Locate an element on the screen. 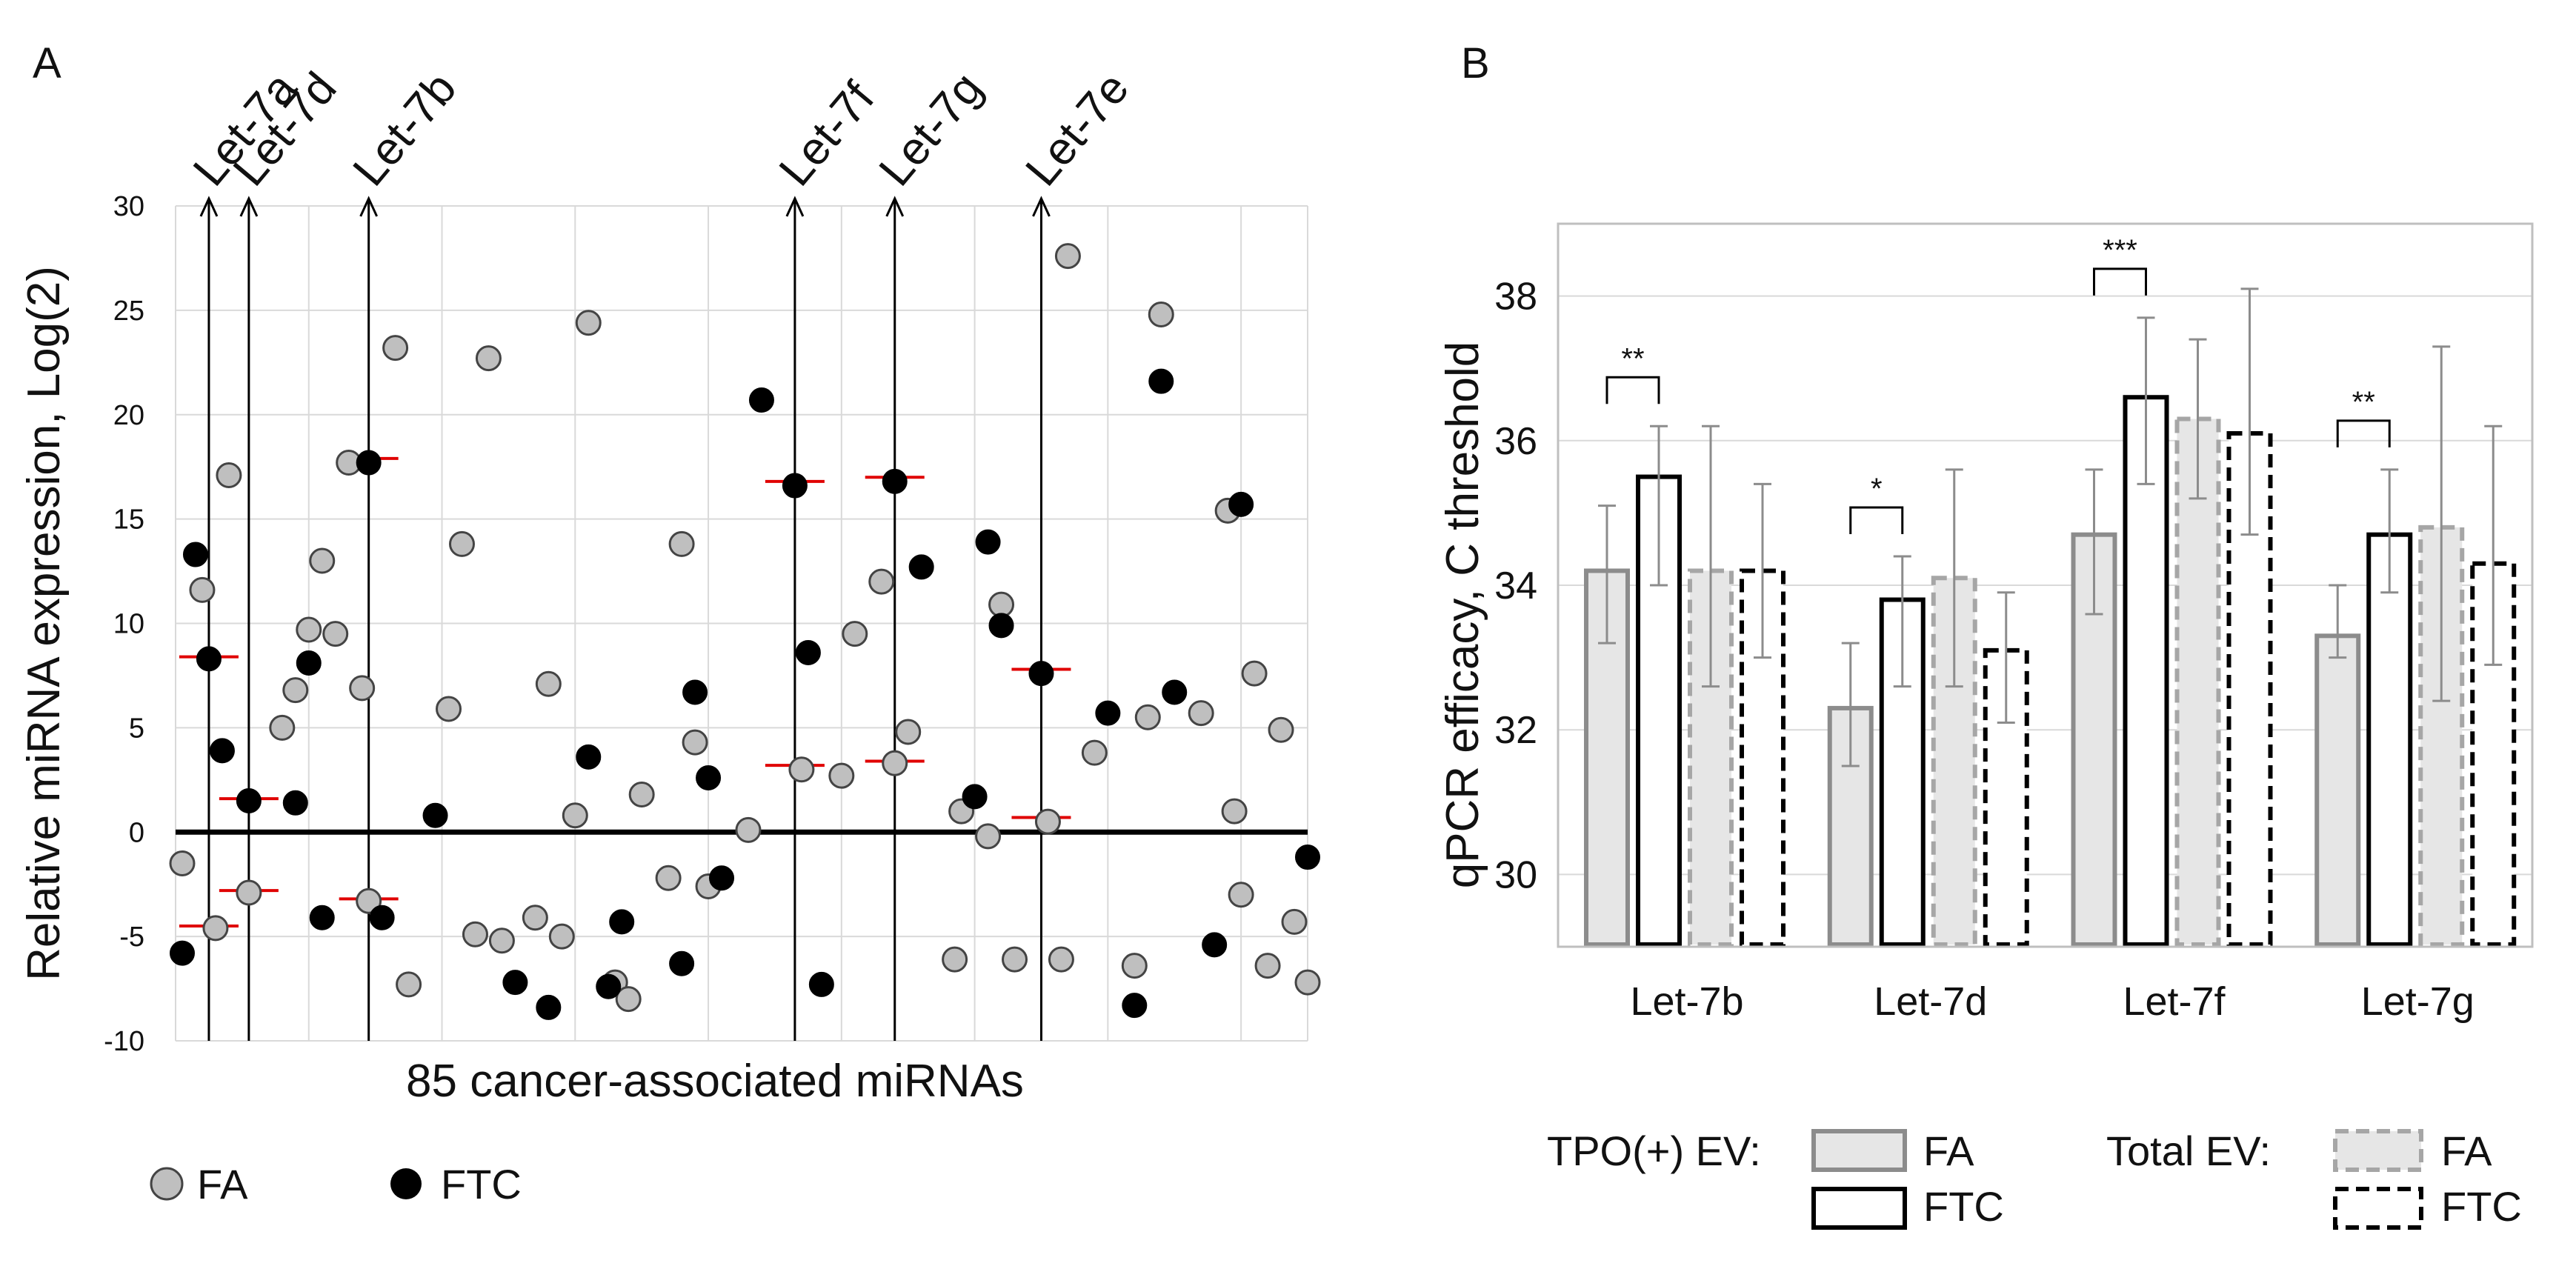 The image size is (2576, 1269). category-label: Let-7f is located at coordinates (2174, 1001).